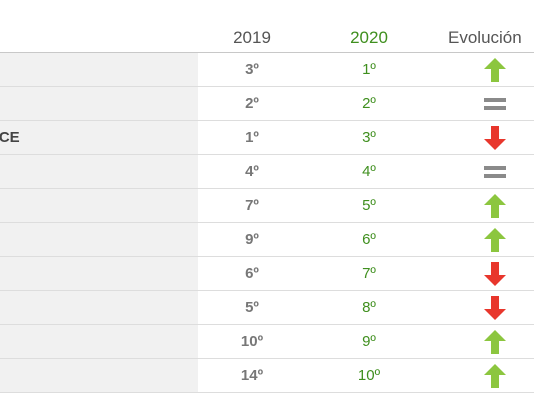  I want to click on table-row: 9º 6º, so click(267, 240).